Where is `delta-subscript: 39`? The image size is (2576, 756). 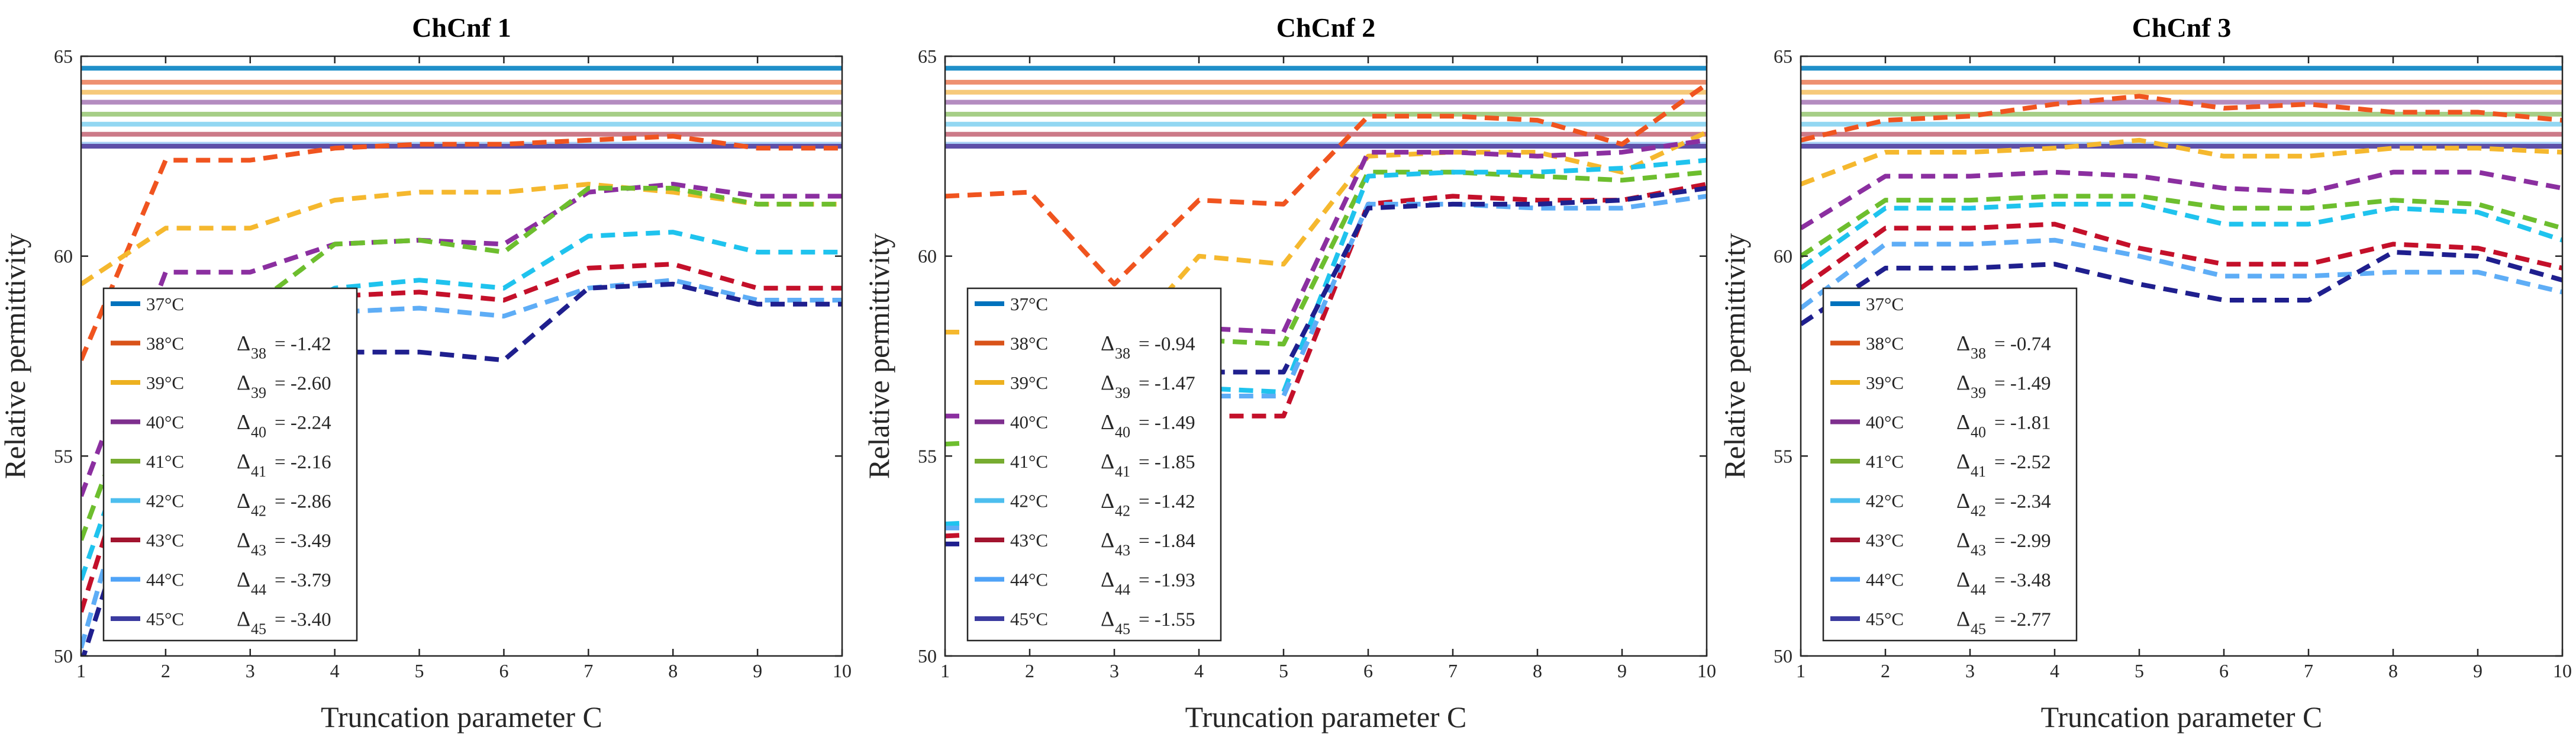 delta-subscript: 39 is located at coordinates (1978, 392).